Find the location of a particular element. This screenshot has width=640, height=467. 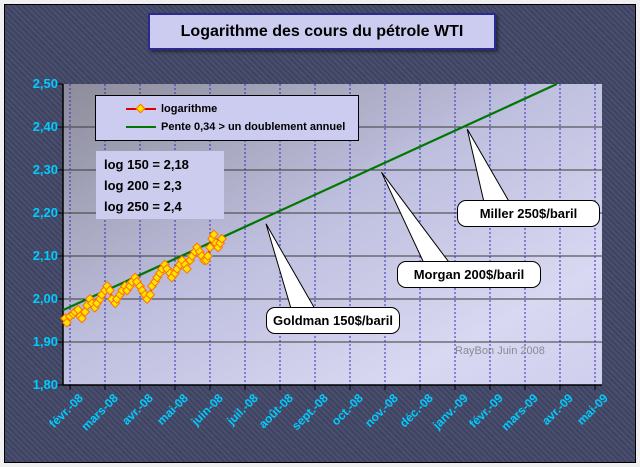

legend-label-logarithme: logarithme is located at coordinates (189, 108).